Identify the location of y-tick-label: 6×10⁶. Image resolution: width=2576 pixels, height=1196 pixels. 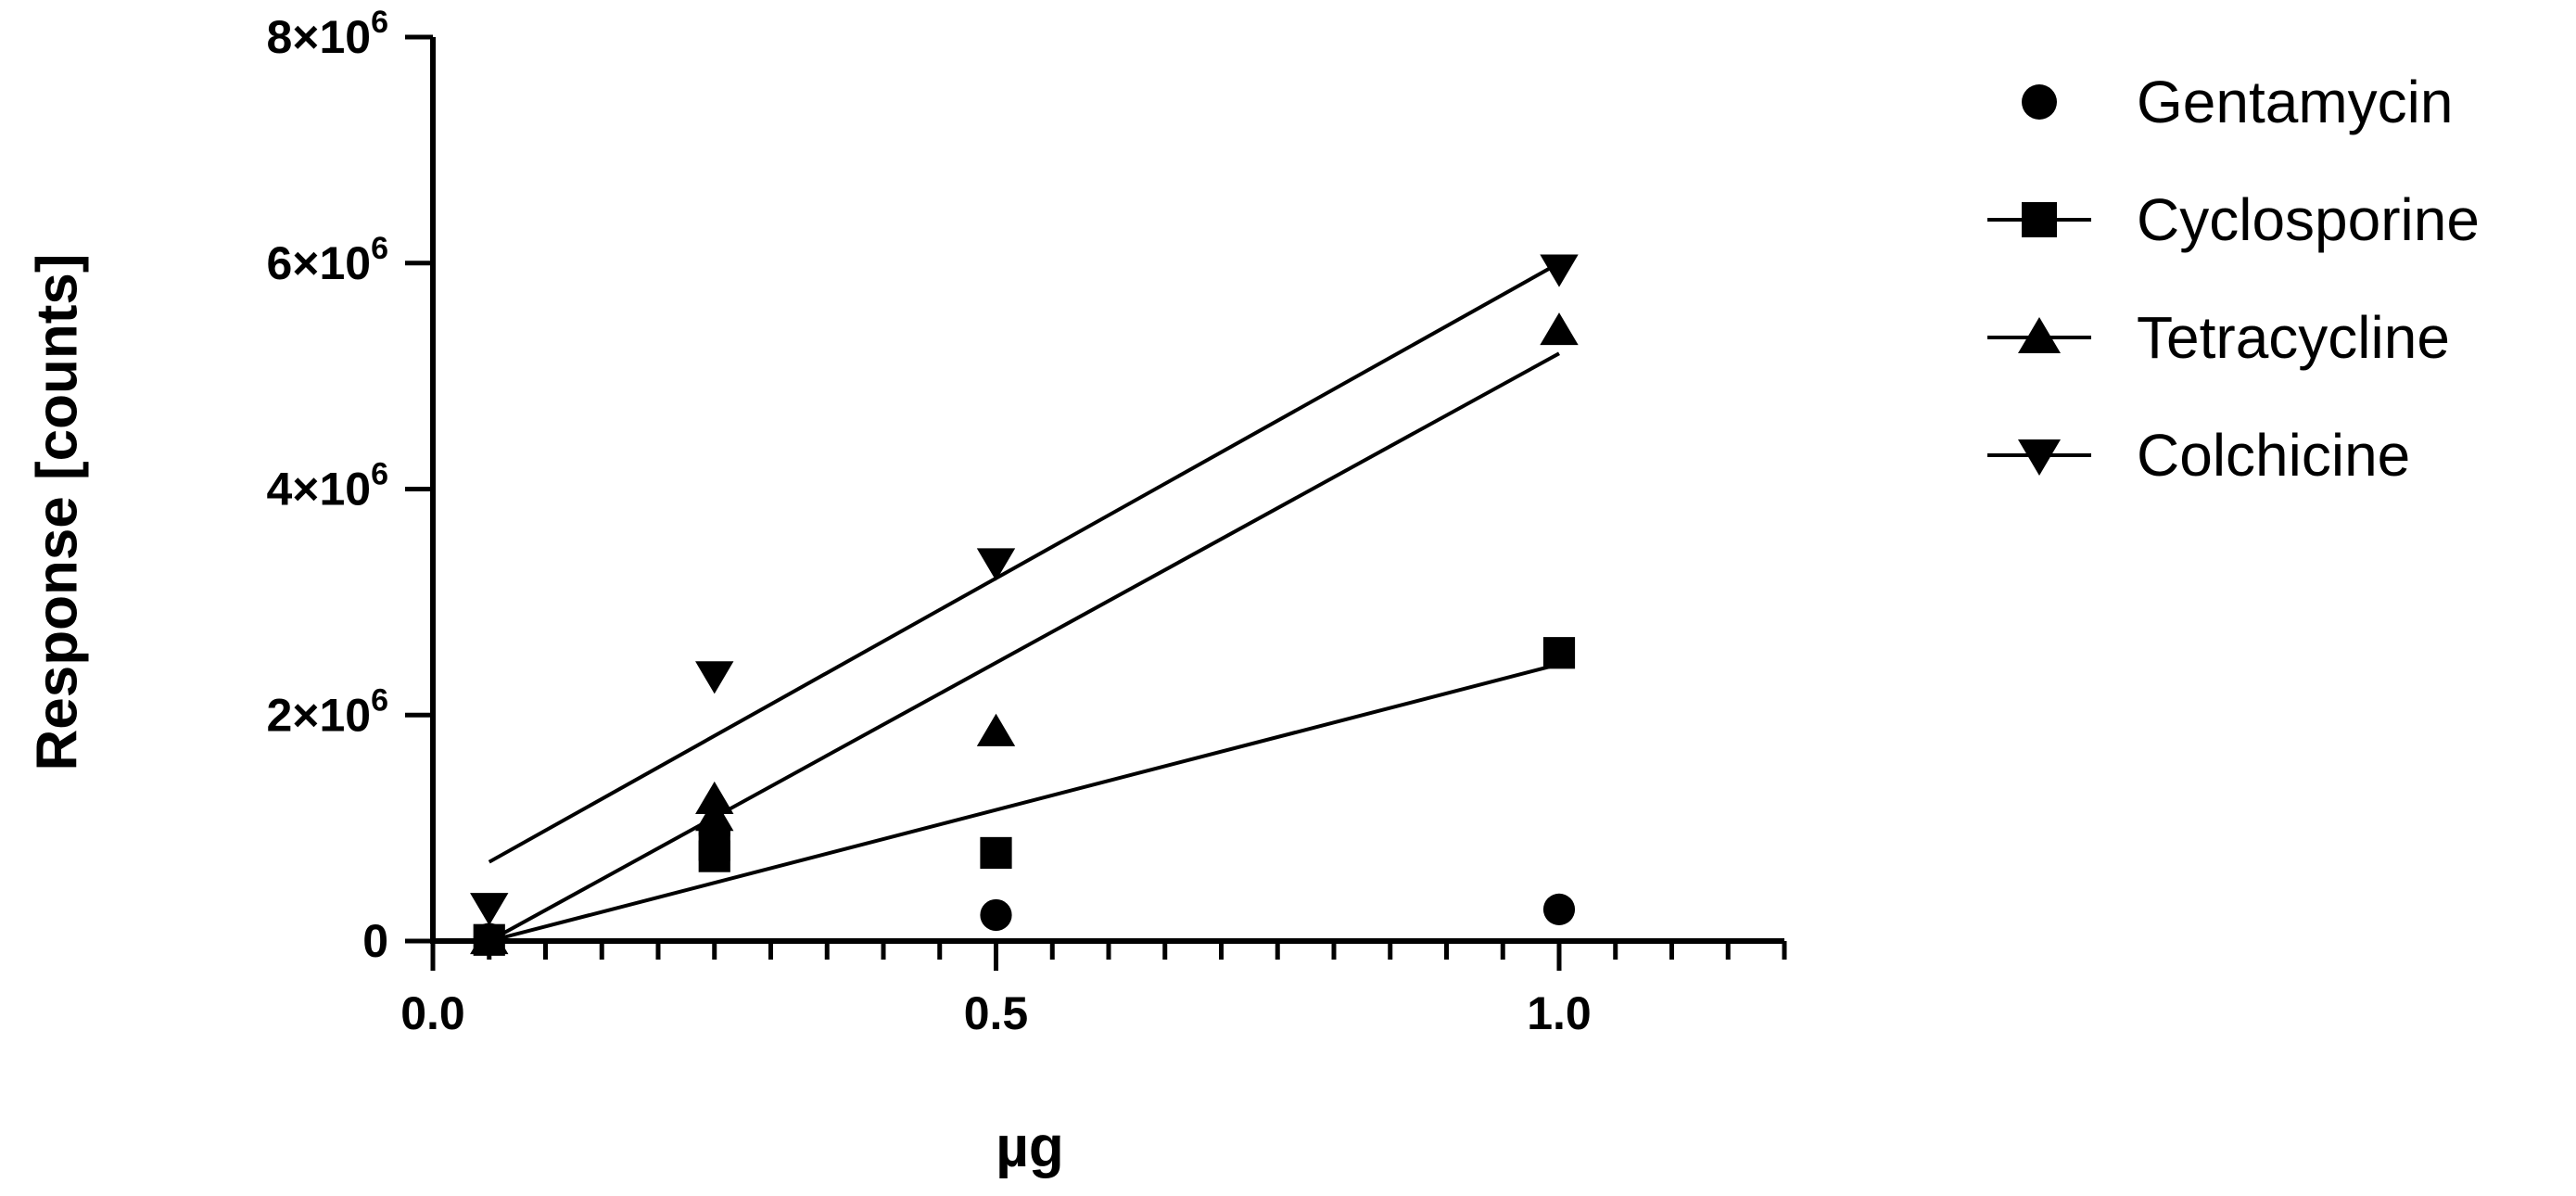
(327, 260).